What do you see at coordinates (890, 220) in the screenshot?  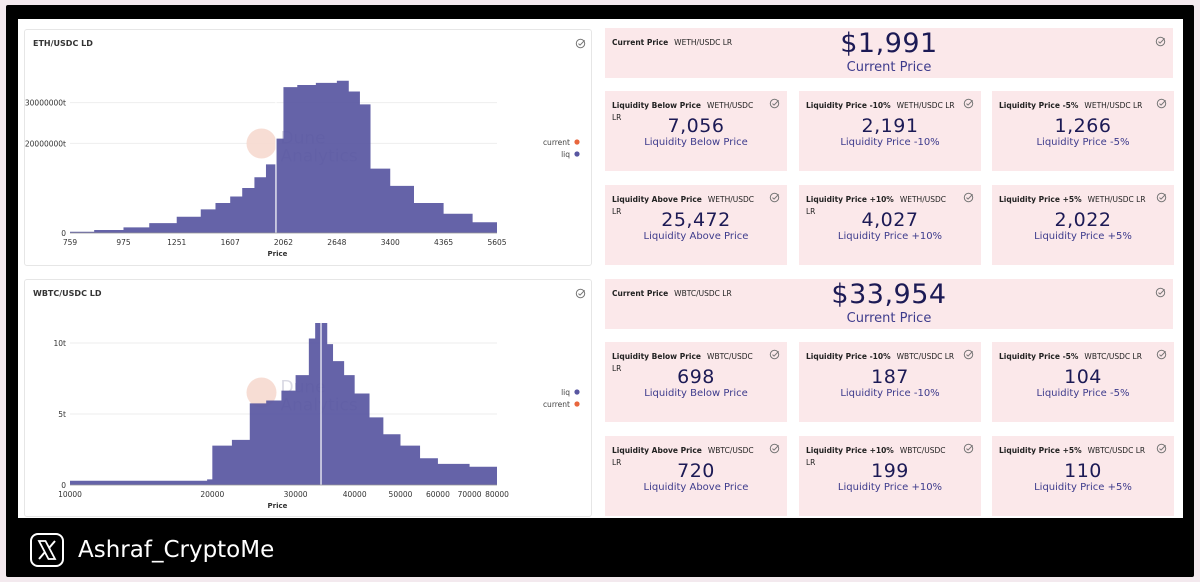 I see `card-value: 4,027` at bounding box center [890, 220].